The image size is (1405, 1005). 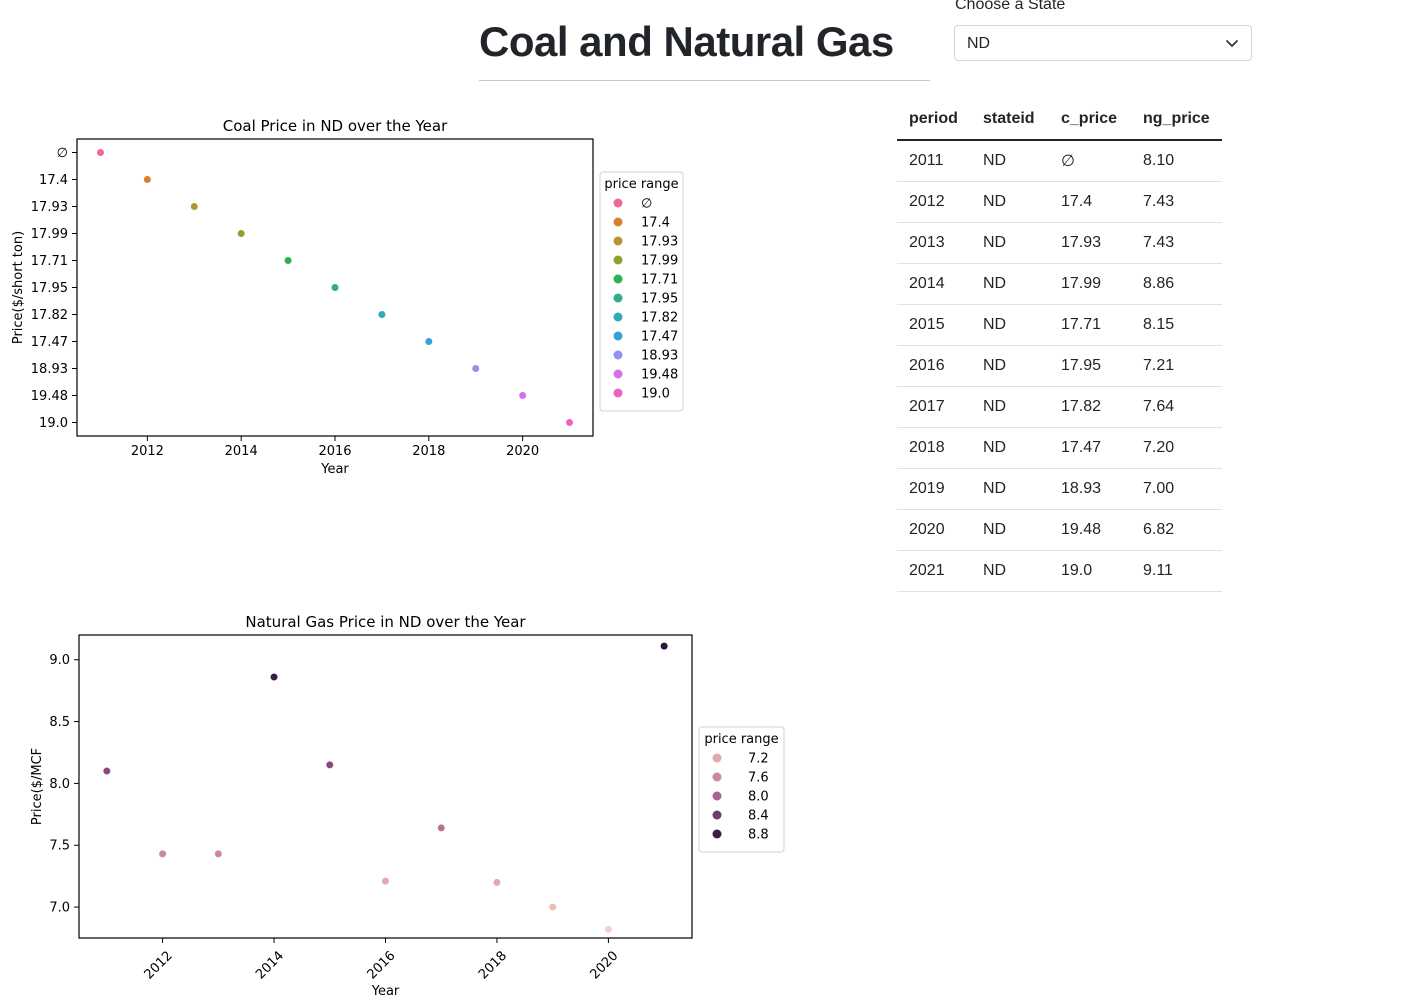 What do you see at coordinates (659, 356) in the screenshot?
I see `legend-entry-label: 18.93` at bounding box center [659, 356].